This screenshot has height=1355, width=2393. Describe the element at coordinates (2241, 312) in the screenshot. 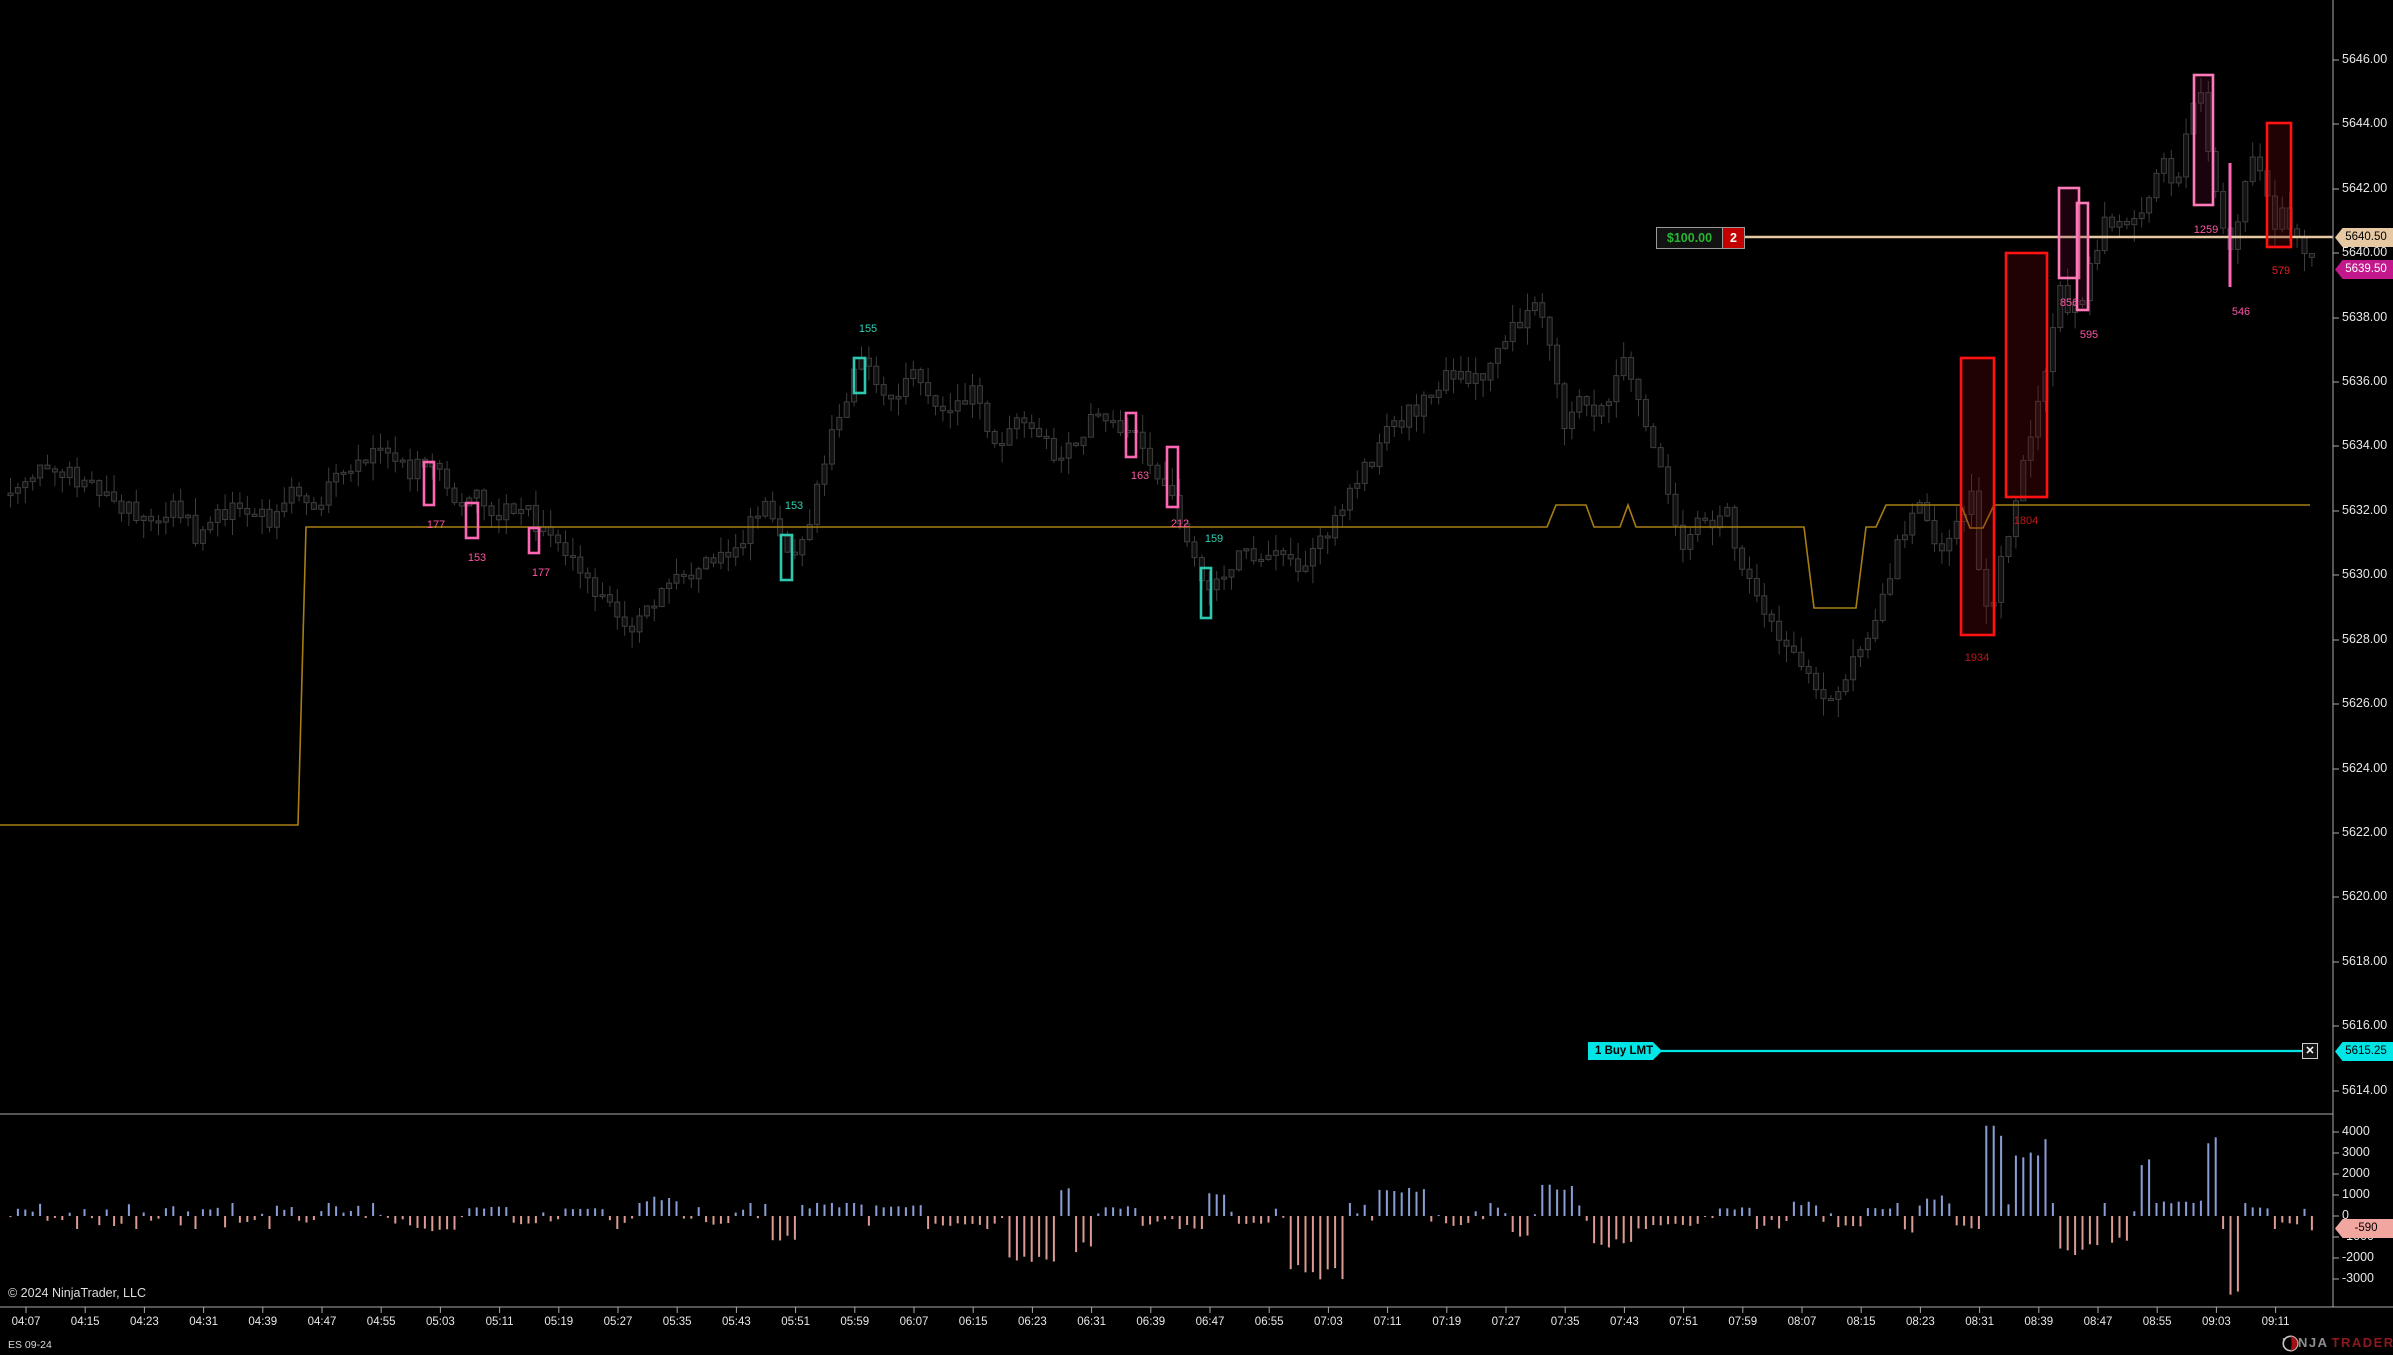

I see `volume-marker-label: 546` at that location.